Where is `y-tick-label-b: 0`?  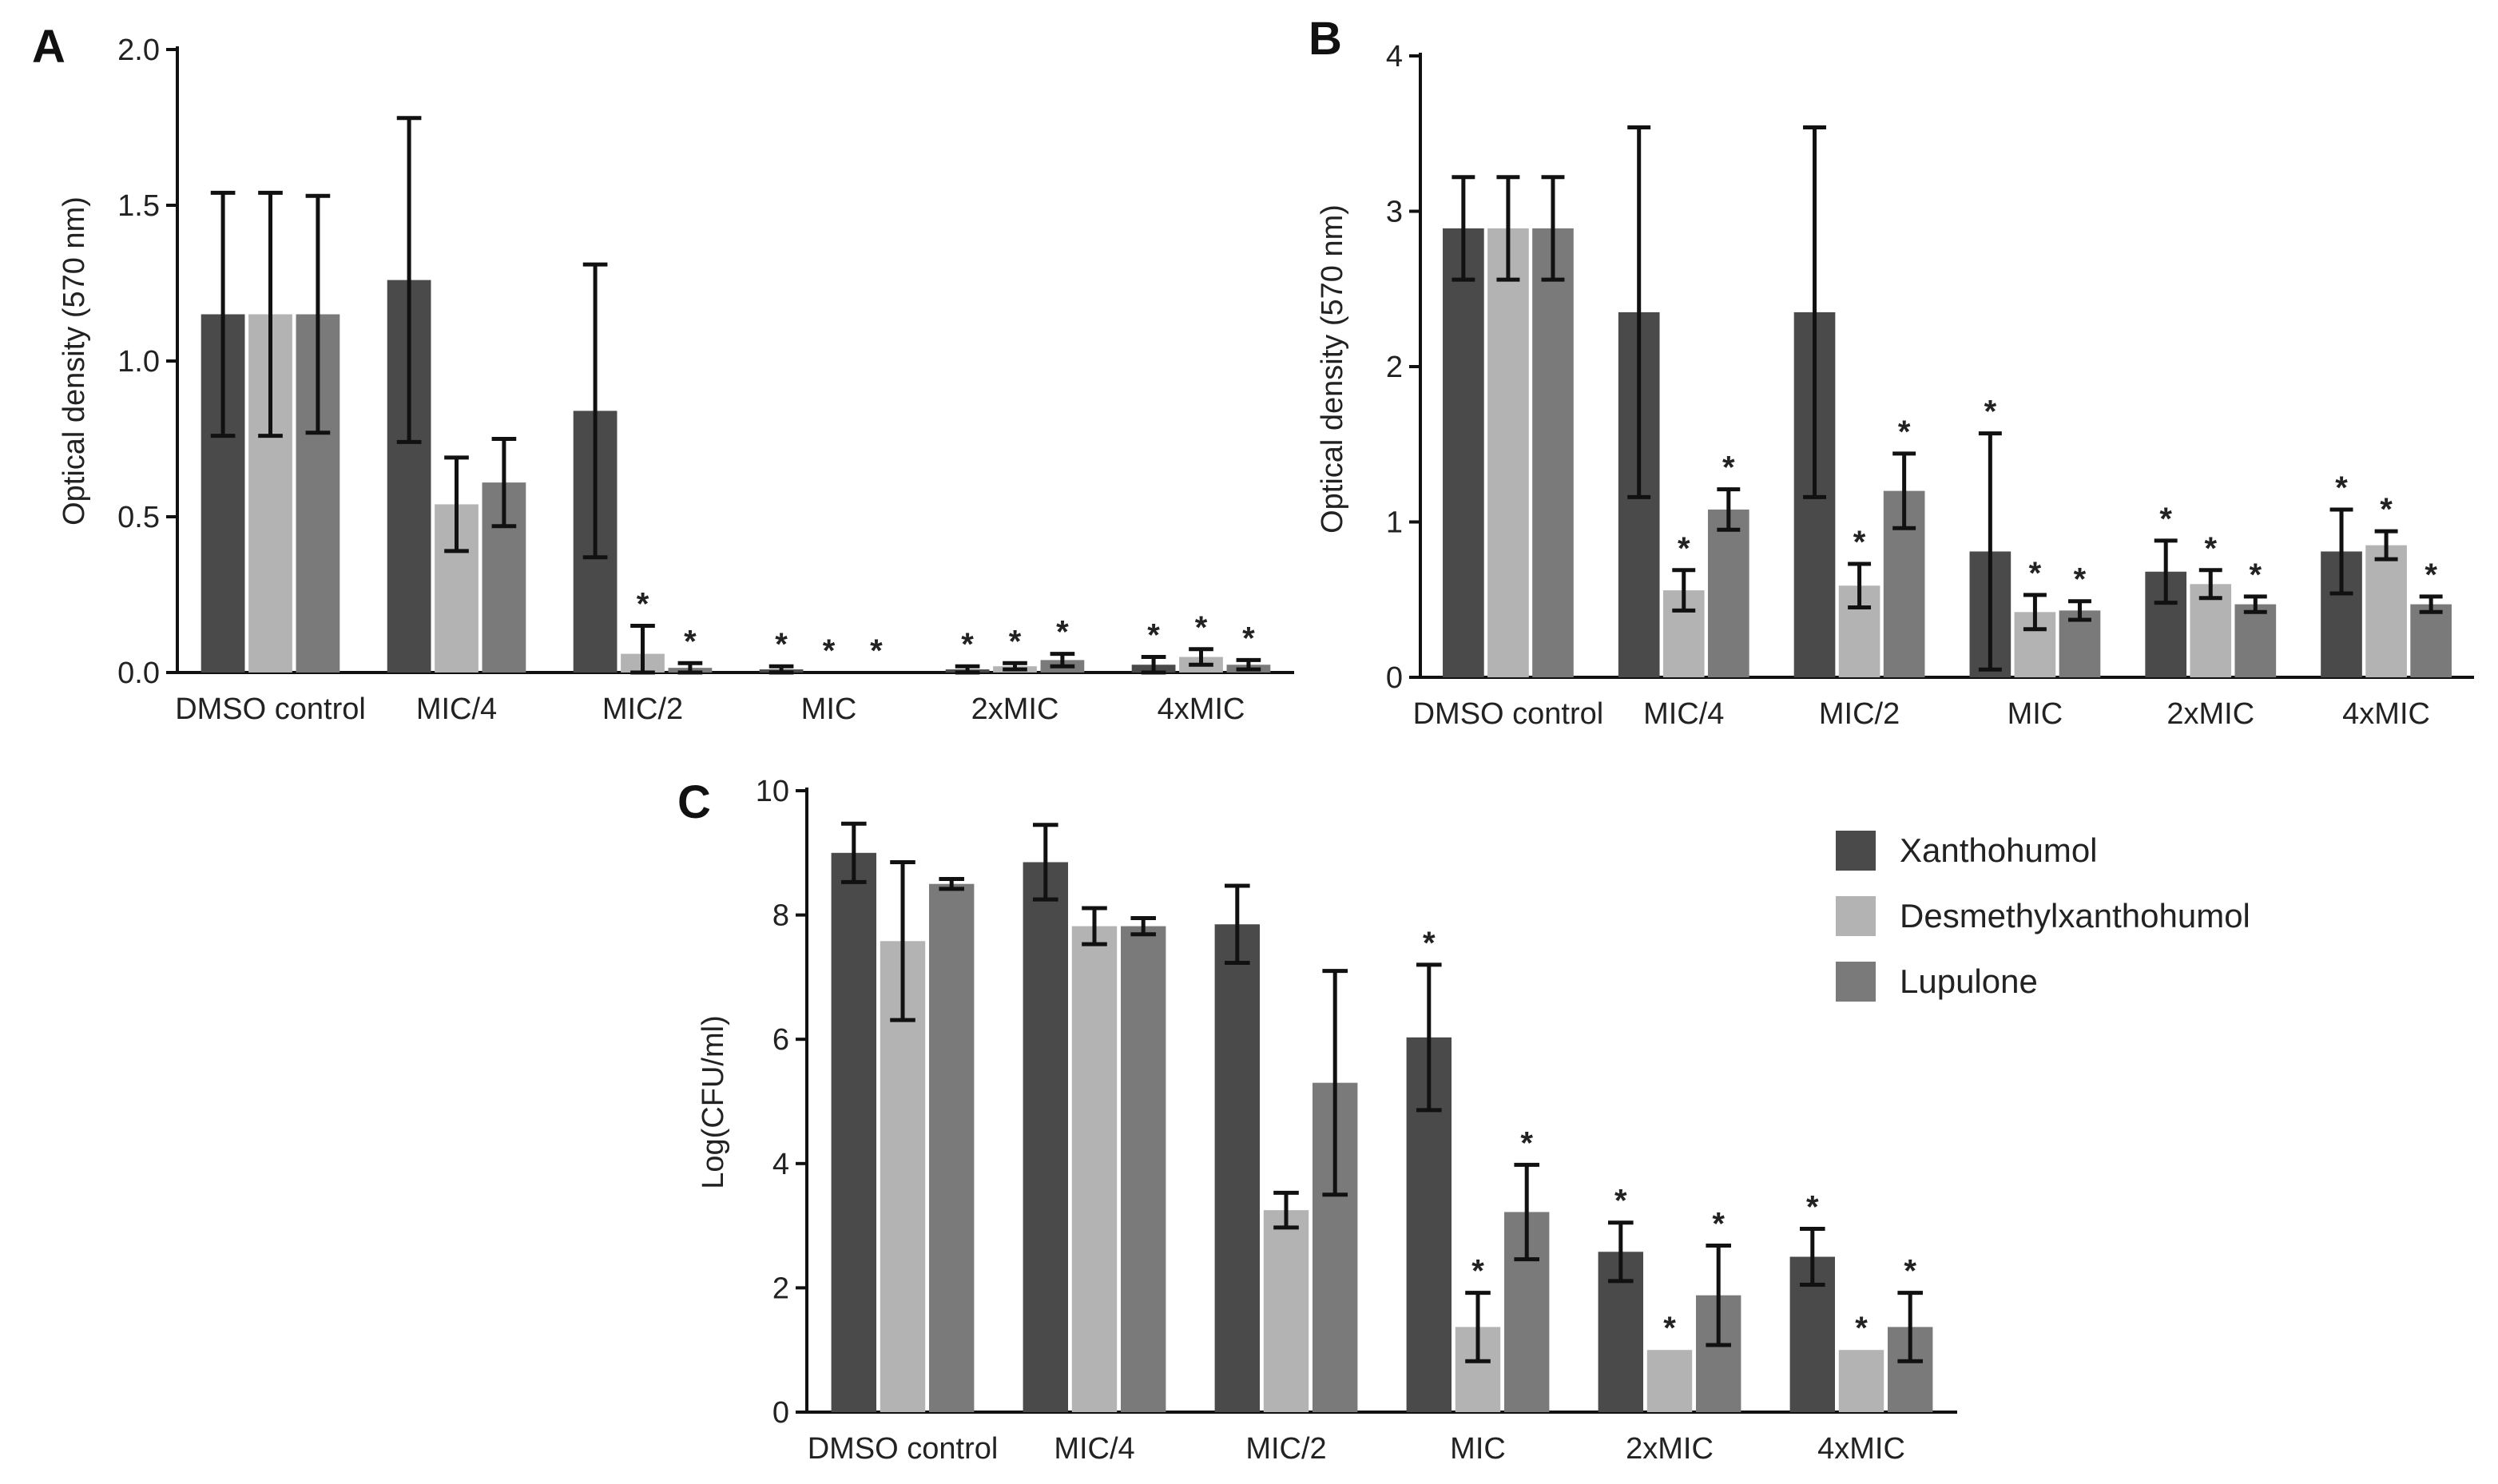
y-tick-label-b: 0 is located at coordinates (1394, 678).